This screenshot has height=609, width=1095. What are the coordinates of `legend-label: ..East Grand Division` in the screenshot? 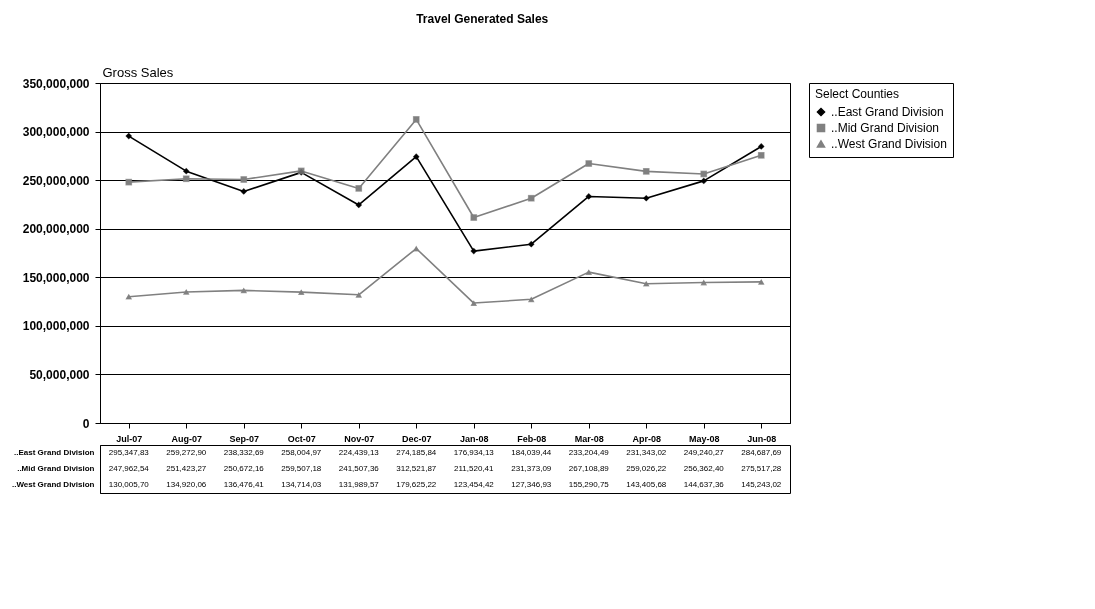 It's located at (887, 112).